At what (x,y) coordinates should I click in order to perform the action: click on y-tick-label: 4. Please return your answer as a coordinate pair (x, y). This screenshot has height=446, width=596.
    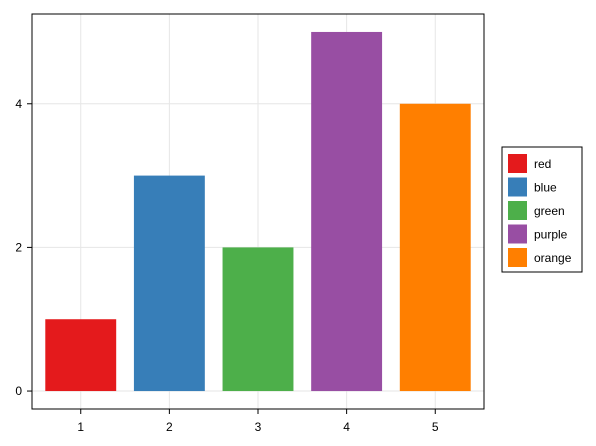
    Looking at the image, I should click on (18, 104).